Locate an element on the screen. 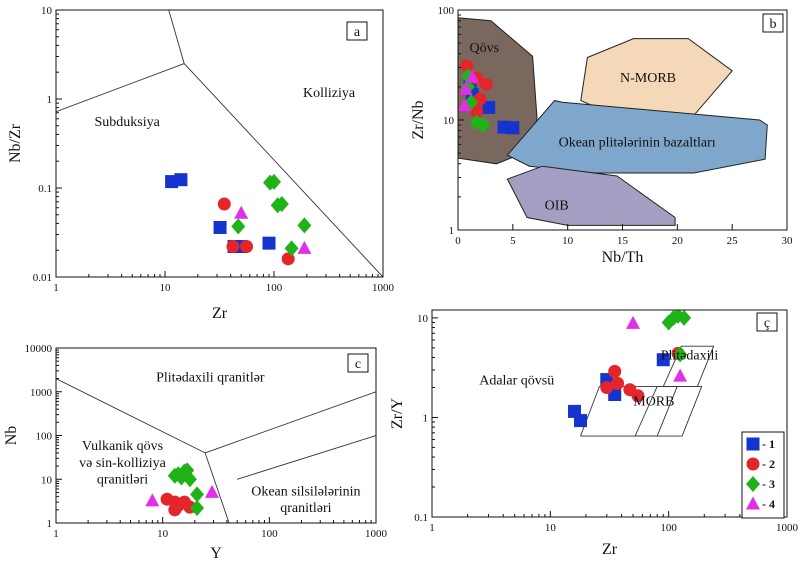 This screenshot has width=808, height=565. field-label: OIB is located at coordinates (557, 206).